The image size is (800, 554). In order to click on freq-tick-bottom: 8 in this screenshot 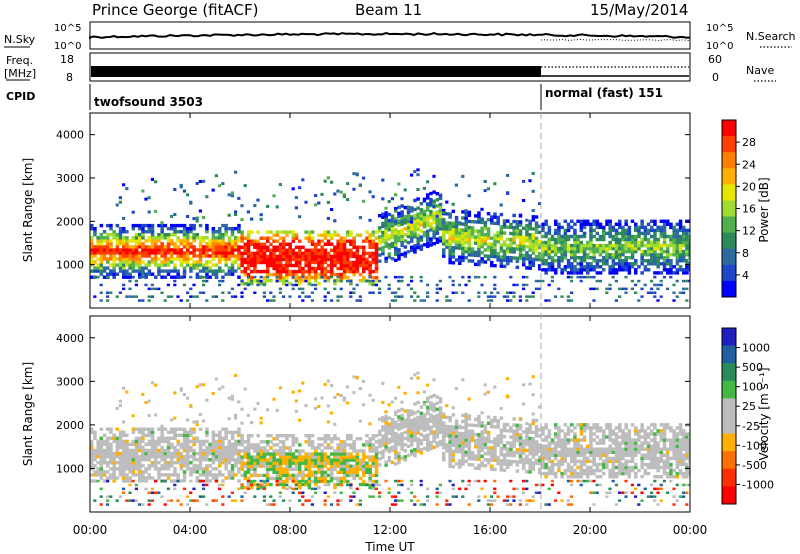, I will do `click(69, 77)`.